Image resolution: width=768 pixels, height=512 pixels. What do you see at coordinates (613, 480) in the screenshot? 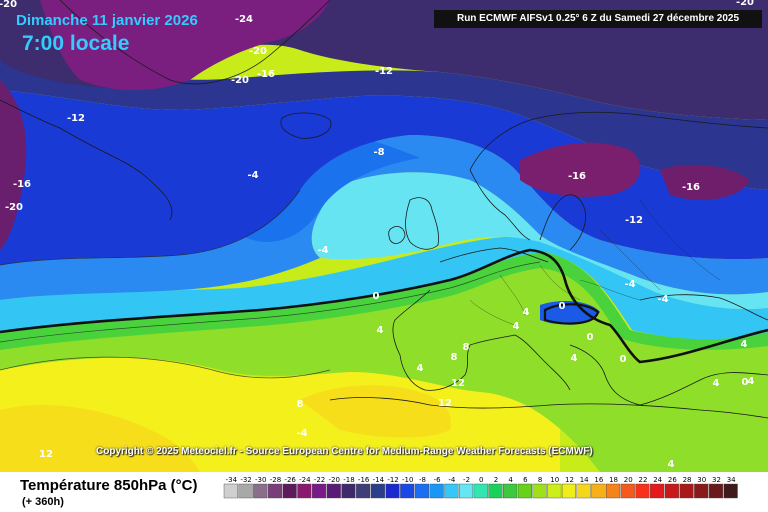
I see `legend-tick-label: 18` at bounding box center [613, 480].